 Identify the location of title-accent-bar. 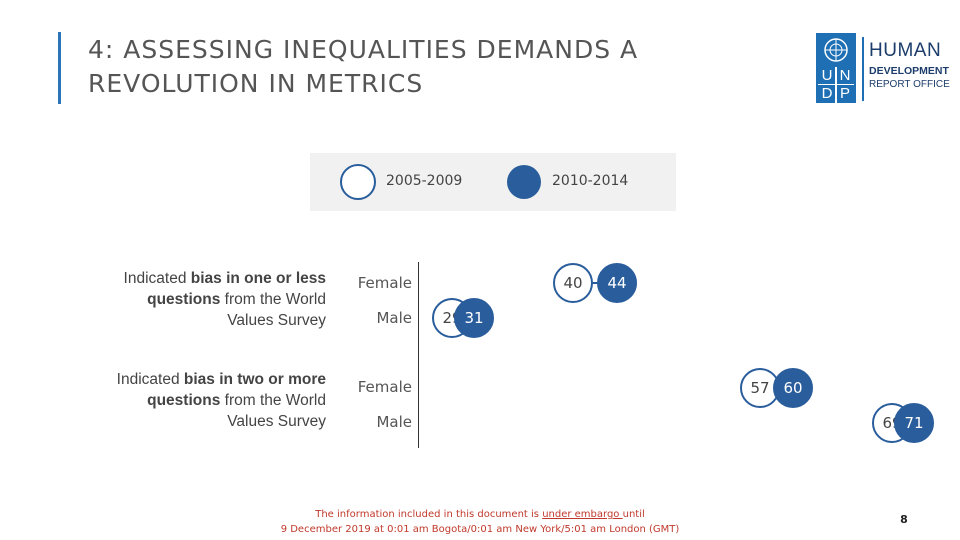
(59, 68).